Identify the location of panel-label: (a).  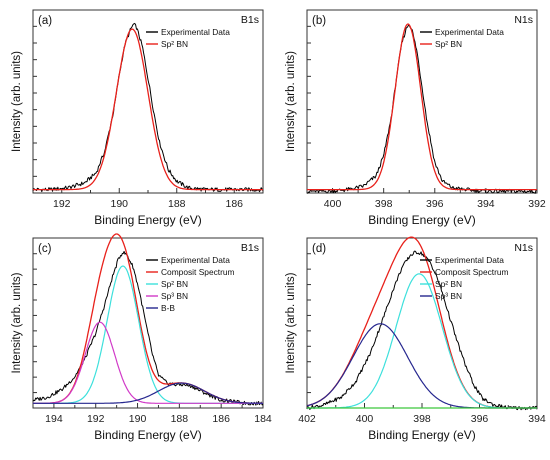
(45, 21).